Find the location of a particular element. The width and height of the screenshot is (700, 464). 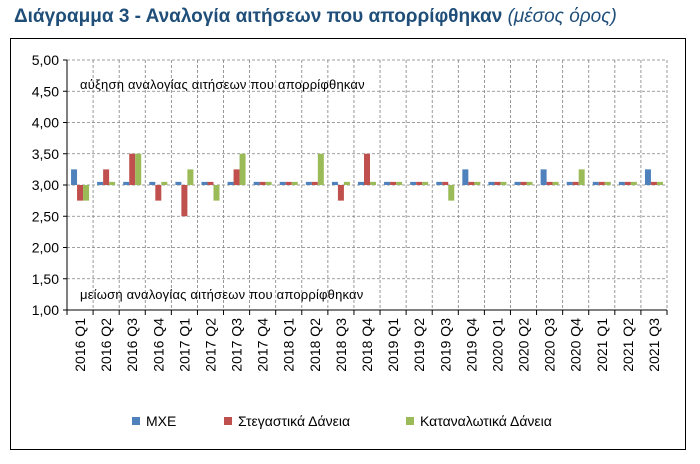

y-tick-label: 4,50 is located at coordinates (45, 91).